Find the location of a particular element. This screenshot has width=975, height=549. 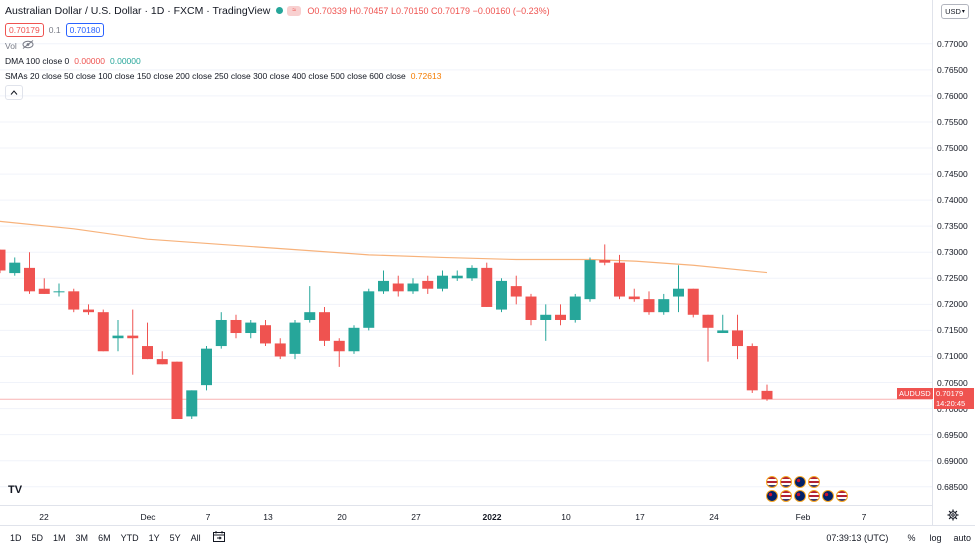

open-value: 0.70339 is located at coordinates (330, 10).